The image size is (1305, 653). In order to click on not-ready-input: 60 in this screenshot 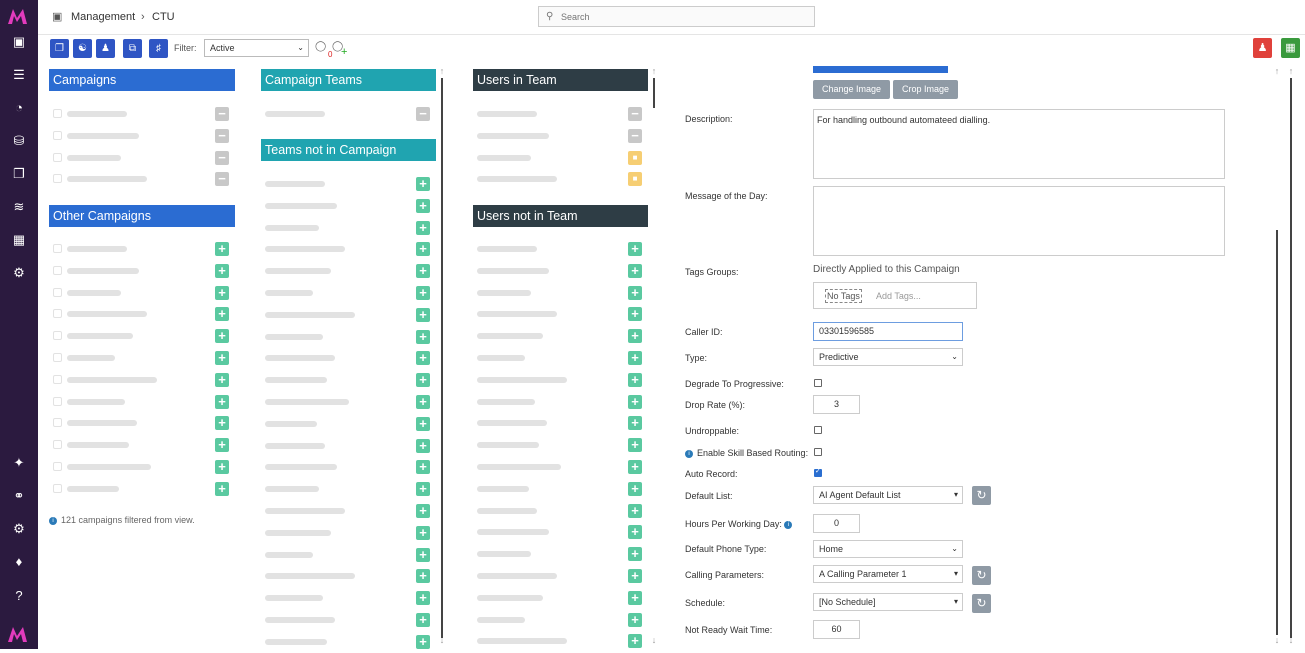, I will do `click(836, 629)`.